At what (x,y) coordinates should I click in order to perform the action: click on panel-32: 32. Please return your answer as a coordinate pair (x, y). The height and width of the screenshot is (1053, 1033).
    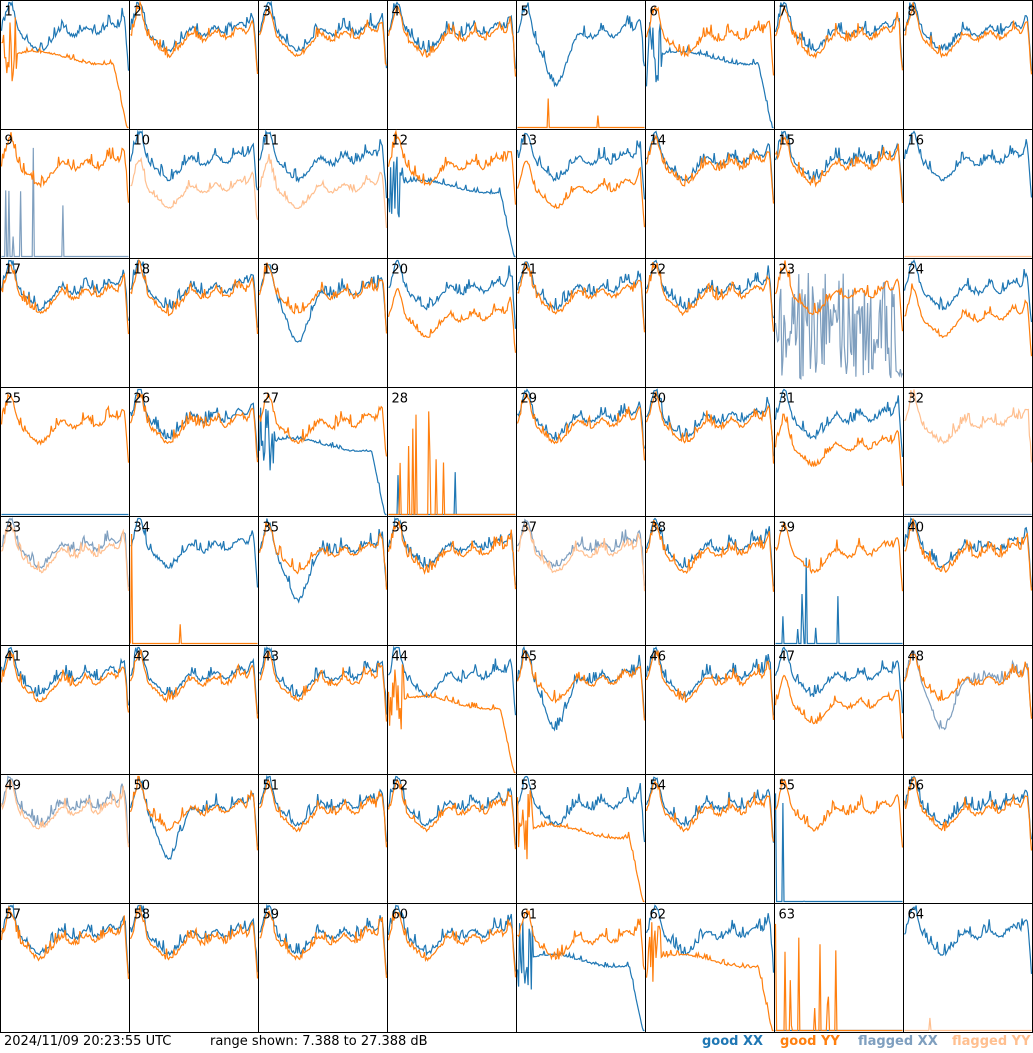
    Looking at the image, I should click on (968, 452).